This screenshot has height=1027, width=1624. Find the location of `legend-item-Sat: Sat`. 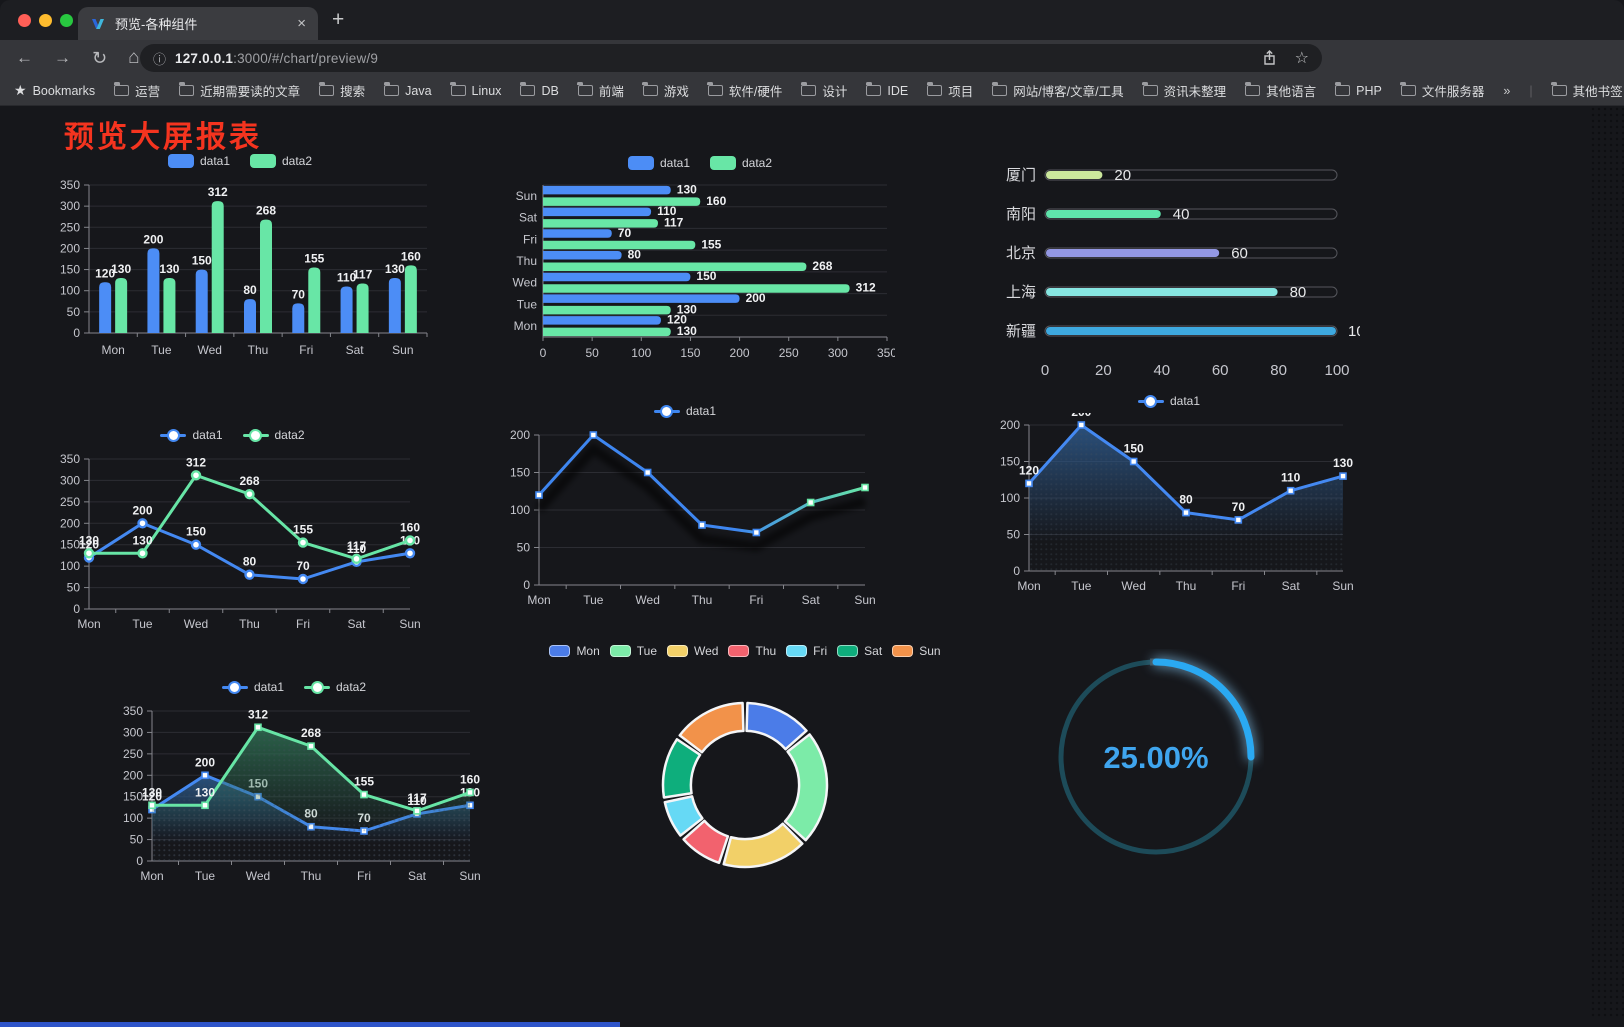

legend-item-Sat: Sat is located at coordinates (859, 651).